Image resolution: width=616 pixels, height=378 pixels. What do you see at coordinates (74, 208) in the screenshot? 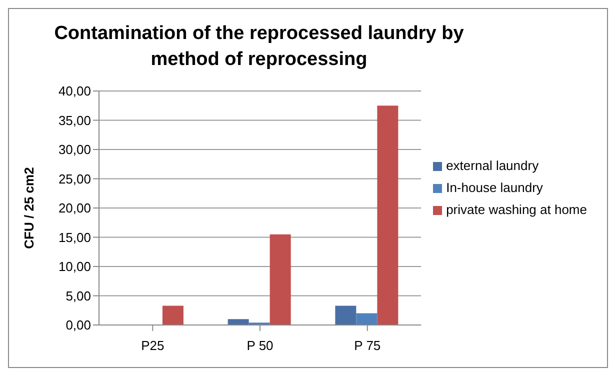
I see `y-tick-label: 20,00` at bounding box center [74, 208].